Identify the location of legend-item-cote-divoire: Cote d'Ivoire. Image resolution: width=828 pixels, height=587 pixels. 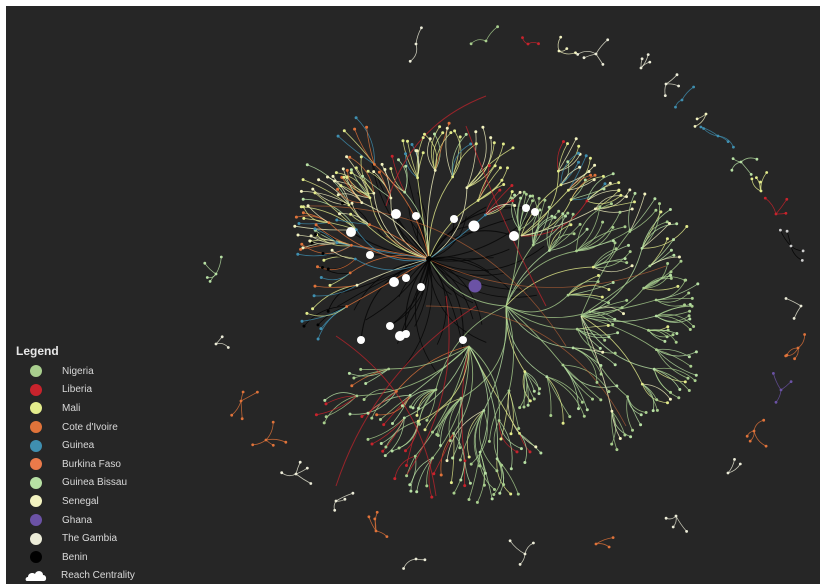
(75, 427).